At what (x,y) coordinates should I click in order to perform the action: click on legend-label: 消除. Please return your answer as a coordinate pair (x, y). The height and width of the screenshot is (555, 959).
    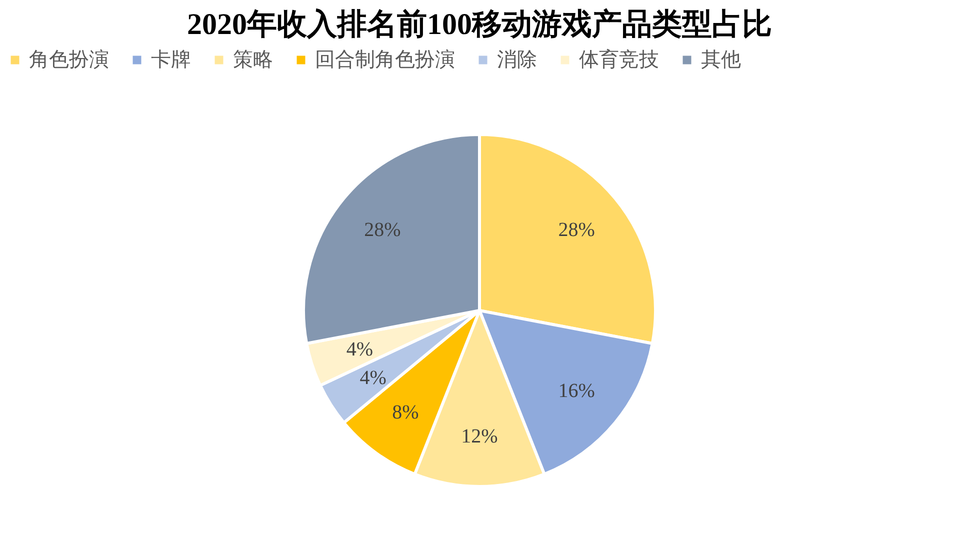
    Looking at the image, I should click on (517, 60).